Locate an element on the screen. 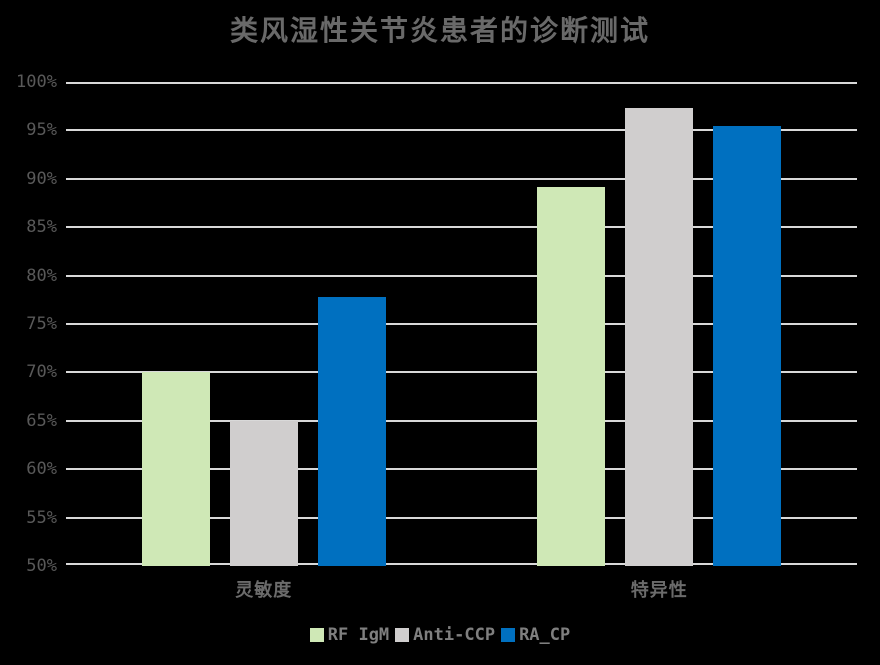  y-axis-tick-label: 70% is located at coordinates (41, 372).